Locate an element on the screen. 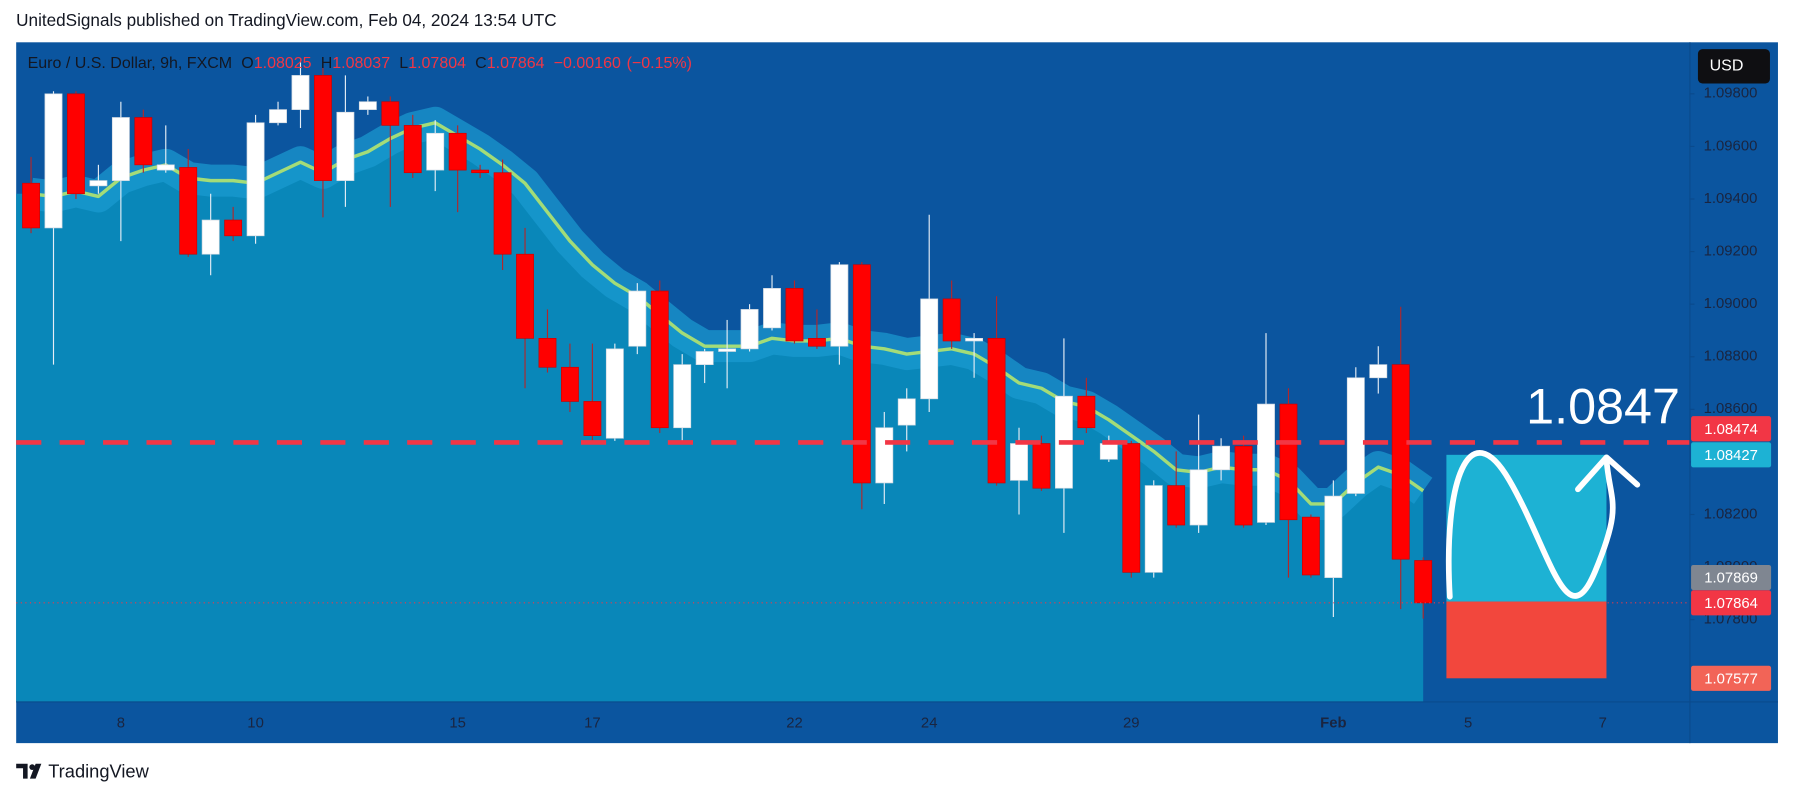 The width and height of the screenshot is (1793, 798). drawn-arrow-head is located at coordinates (1608, 473).